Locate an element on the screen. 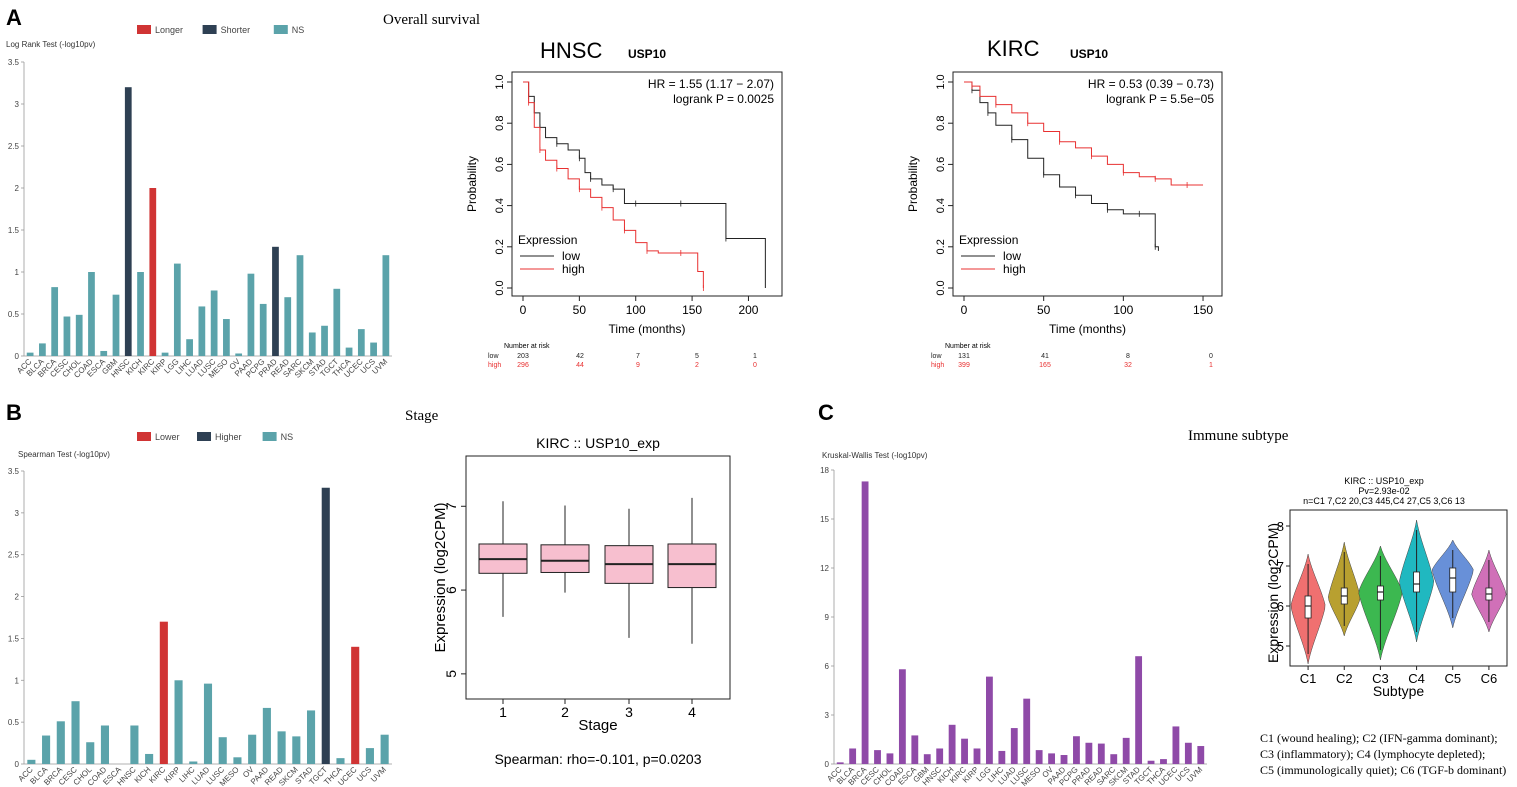 The height and width of the screenshot is (787, 1517). km_hnsc-ytick-label: 0.8 is located at coordinates (500, 123).